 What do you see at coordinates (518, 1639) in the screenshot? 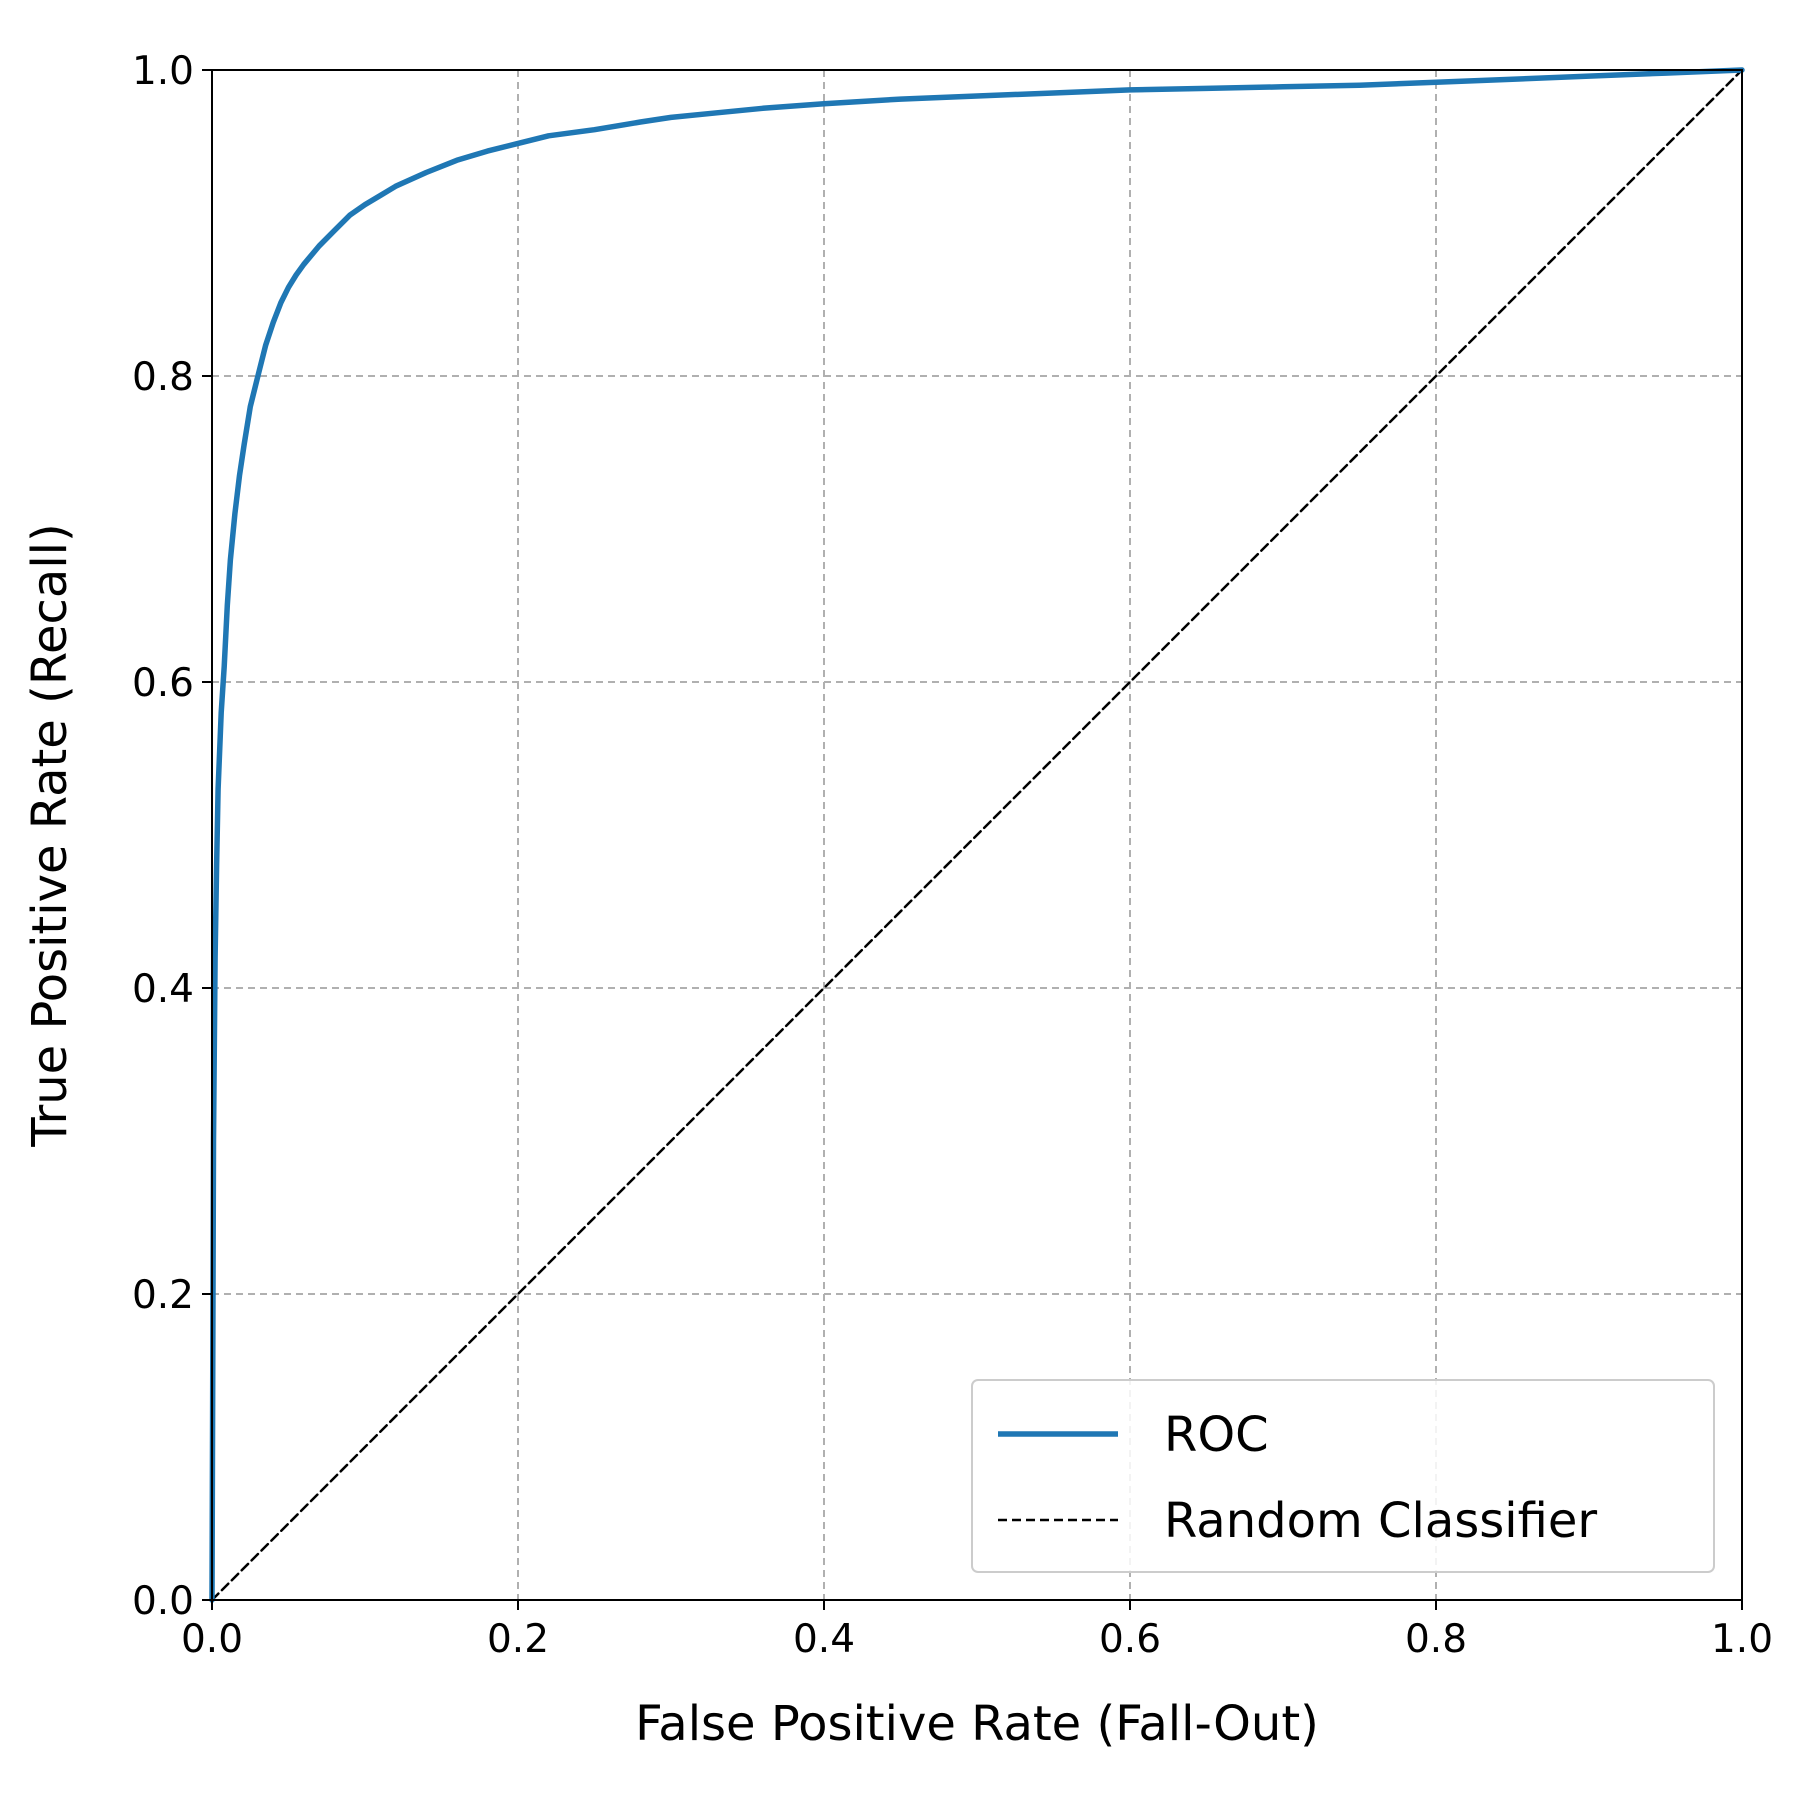
I see `x-tick-label: 0.2` at bounding box center [518, 1639].